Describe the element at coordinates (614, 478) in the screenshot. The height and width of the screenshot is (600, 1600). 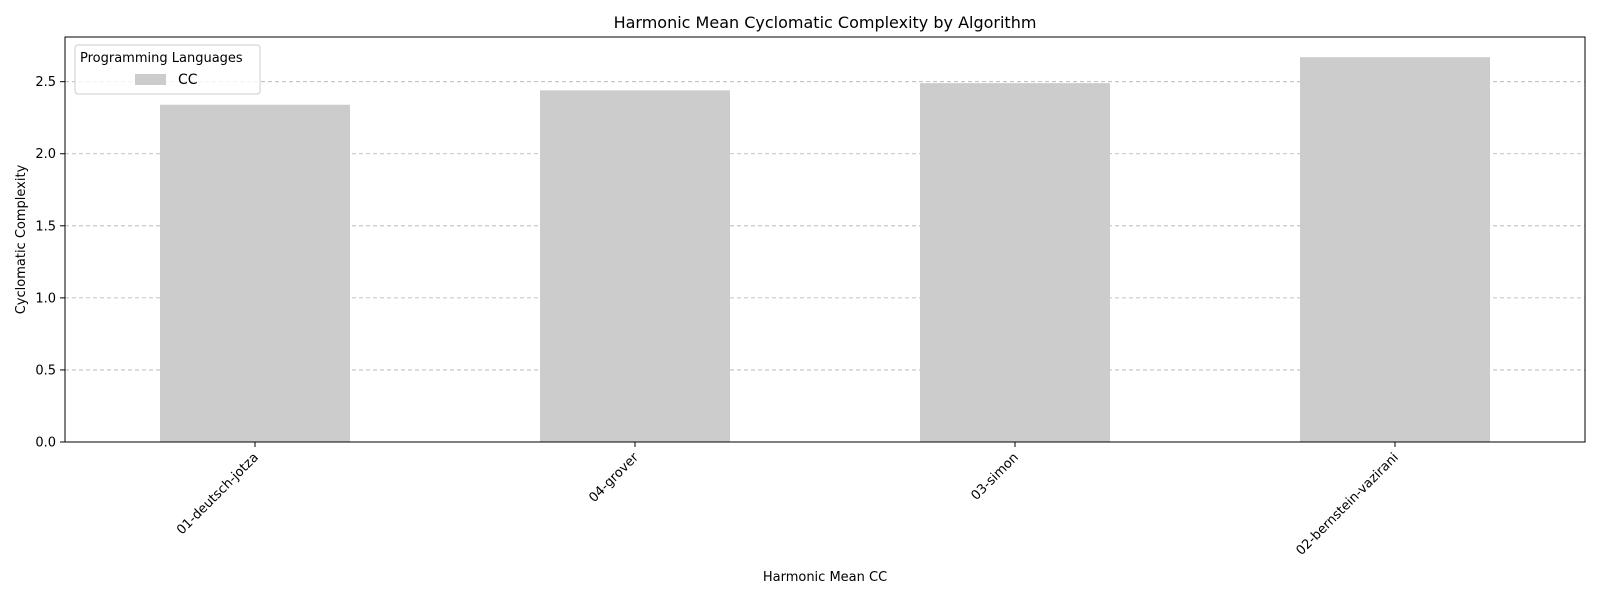
I see `x-tick-label: 04-grover` at that location.